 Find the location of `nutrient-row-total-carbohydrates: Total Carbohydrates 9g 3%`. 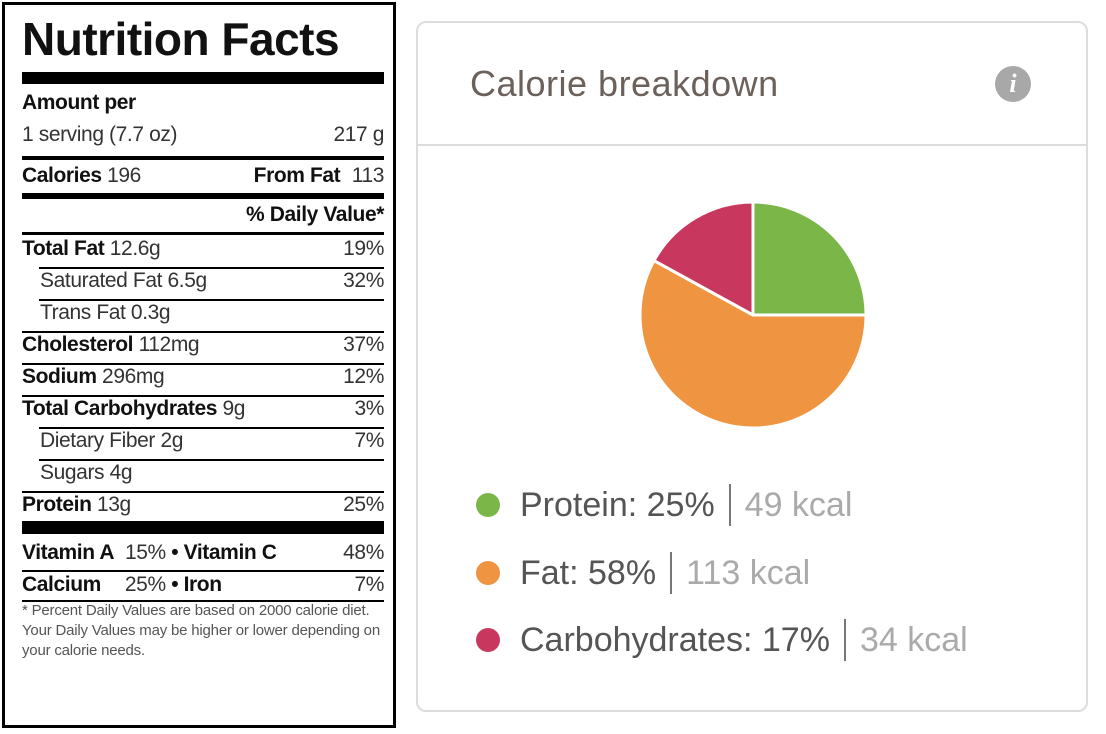

nutrient-row-total-carbohydrates: Total Carbohydrates 9g 3% is located at coordinates (203, 409).